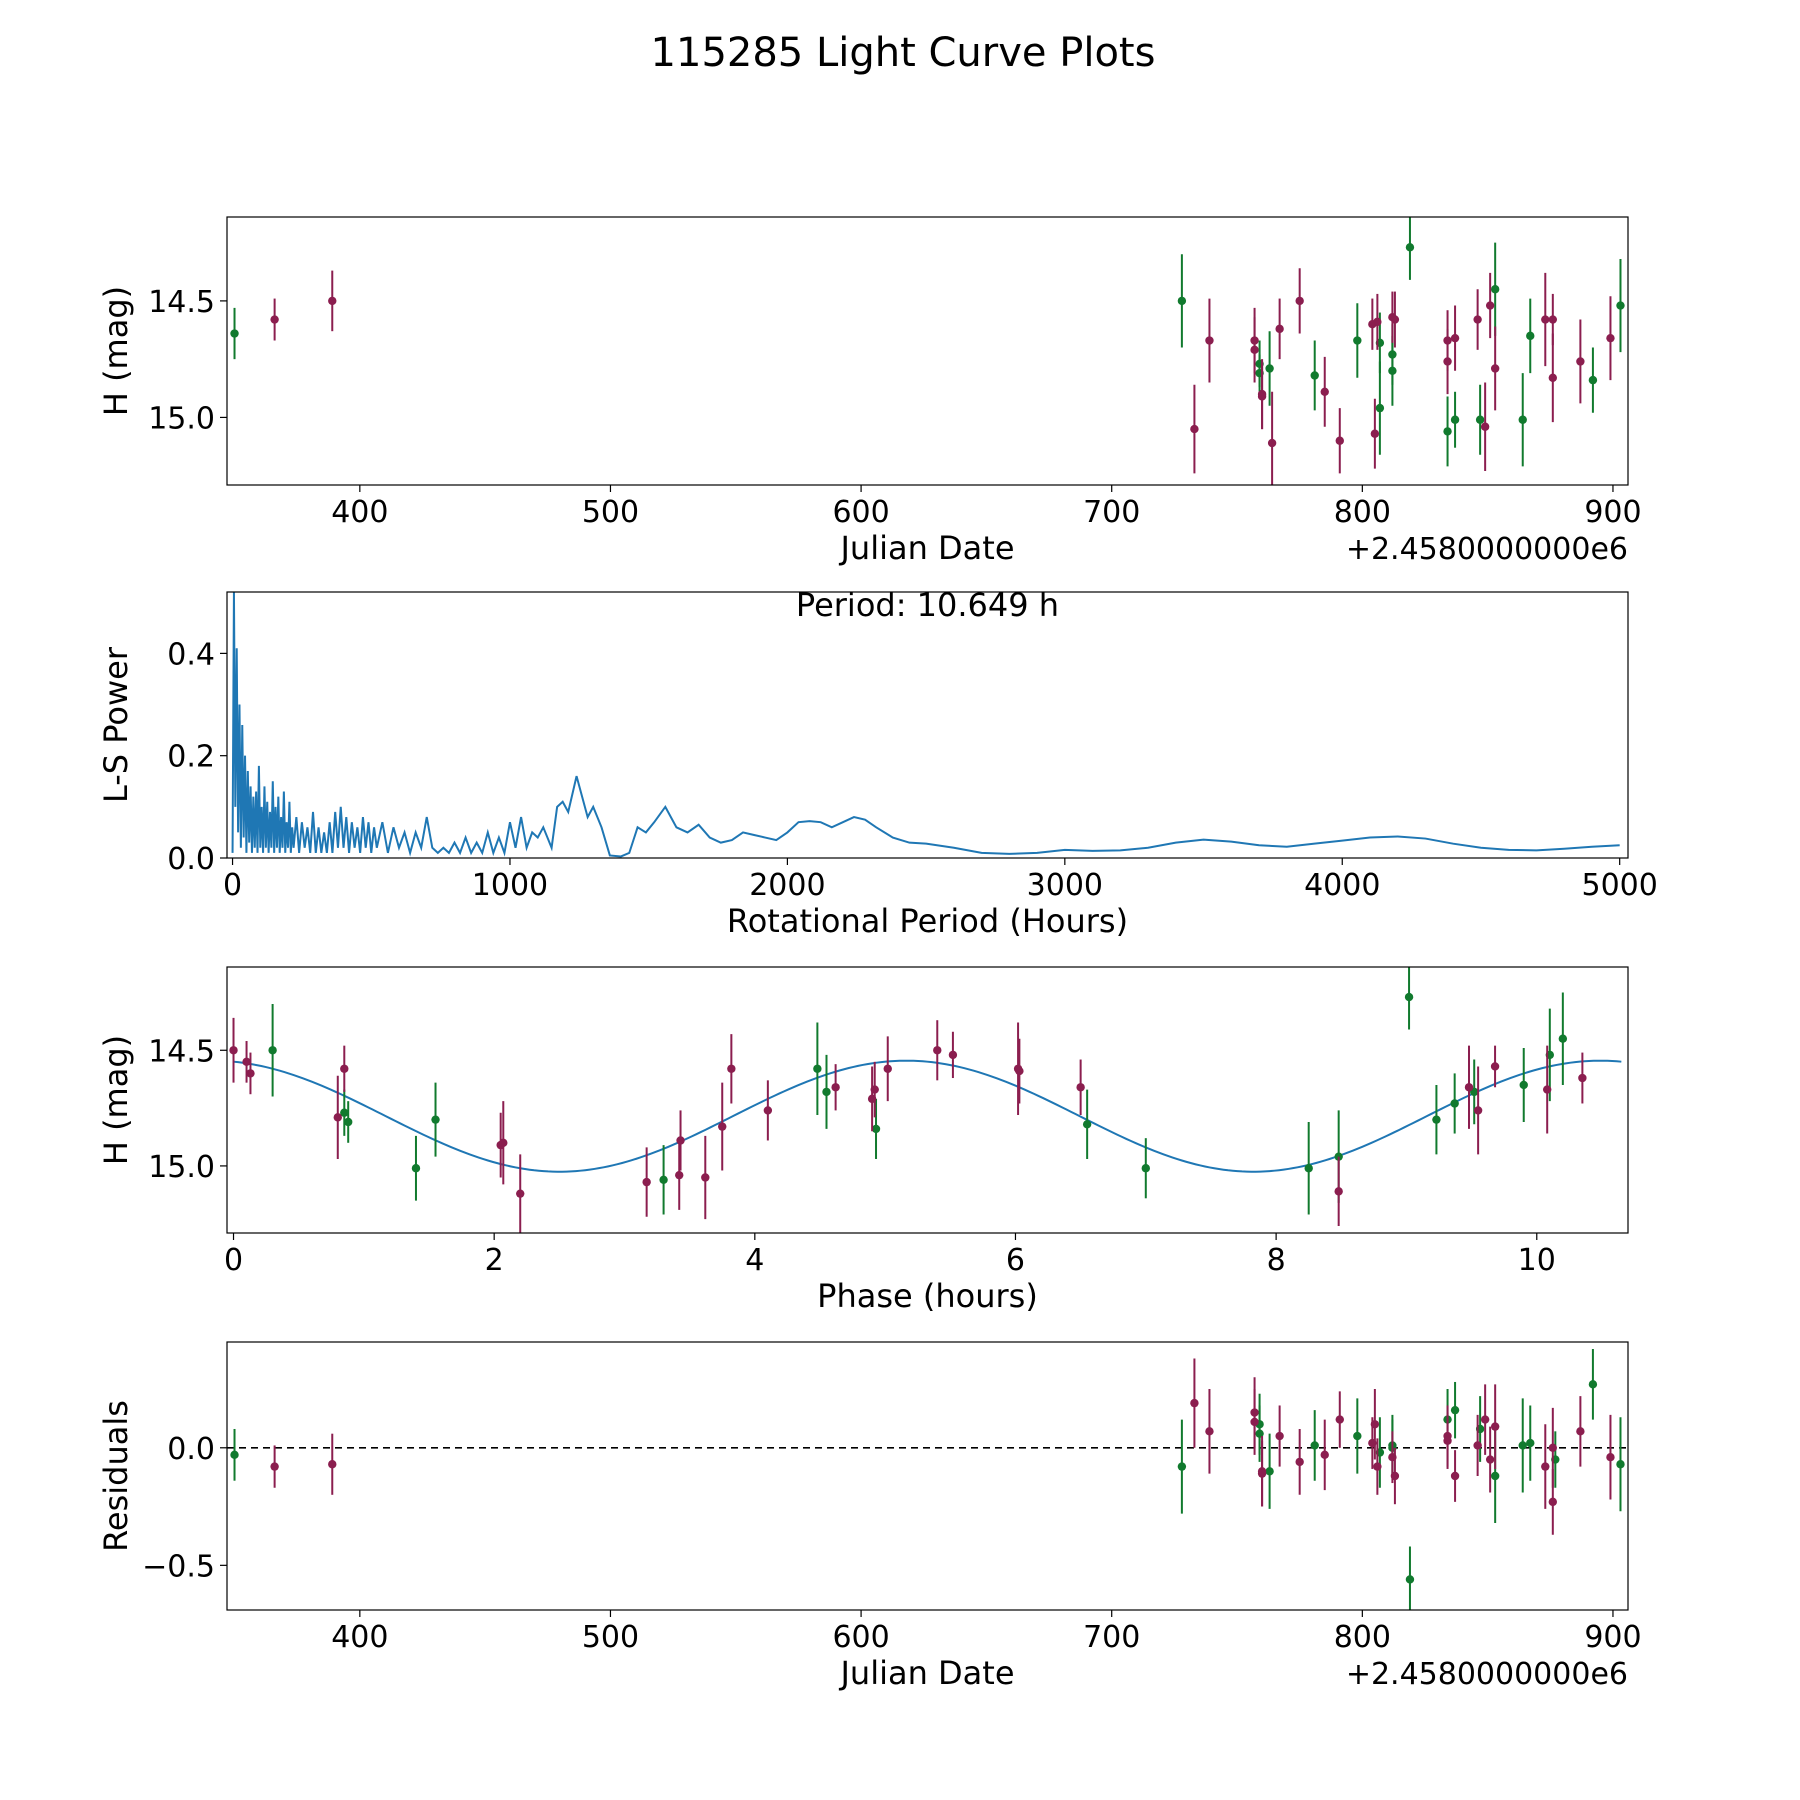 Image resolution: width=1800 pixels, height=1800 pixels. Describe the element at coordinates (1612, 512) in the screenshot. I see `x-tick-label: 900` at that location.